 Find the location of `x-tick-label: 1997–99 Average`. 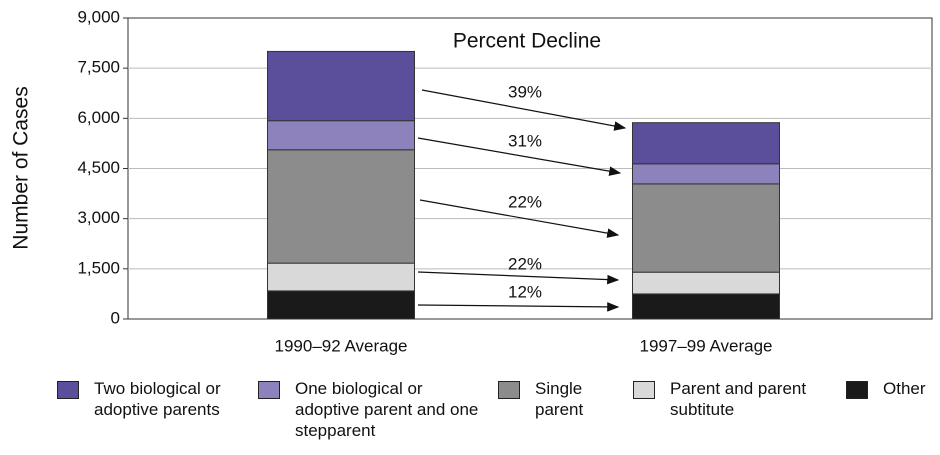

x-tick-label: 1997–99 Average is located at coordinates (706, 345).